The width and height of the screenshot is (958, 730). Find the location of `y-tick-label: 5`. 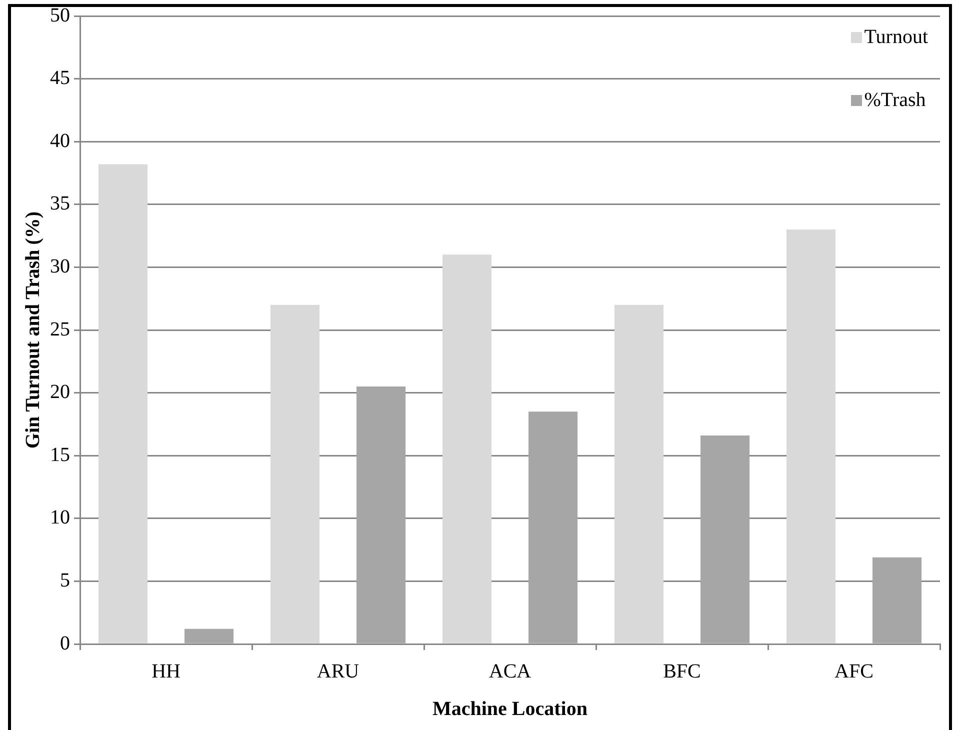

y-tick-label: 5 is located at coordinates (65, 580).